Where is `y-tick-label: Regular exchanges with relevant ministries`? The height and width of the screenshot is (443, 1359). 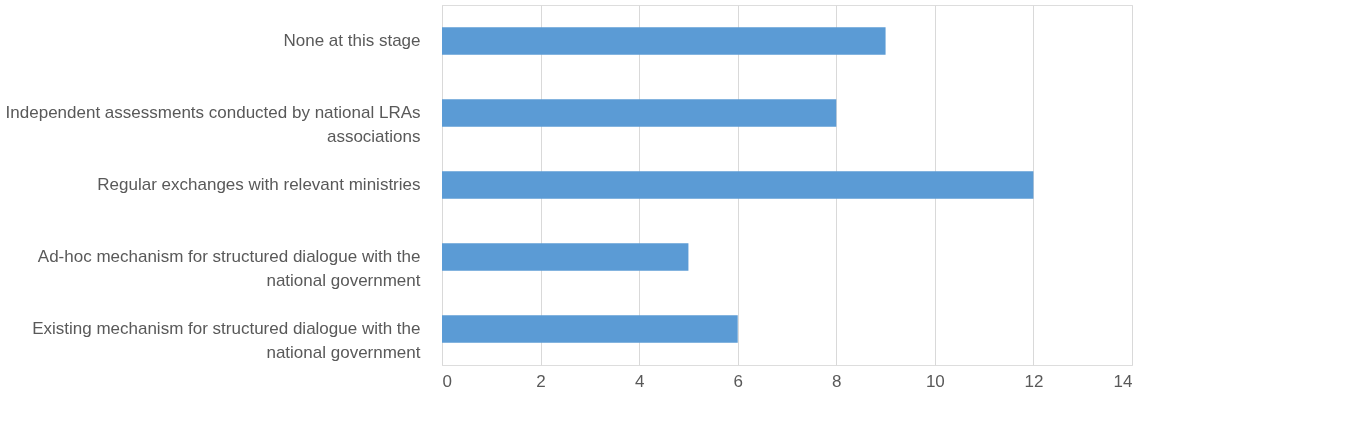 y-tick-label: Regular exchanges with relevant ministries is located at coordinates (259, 184).